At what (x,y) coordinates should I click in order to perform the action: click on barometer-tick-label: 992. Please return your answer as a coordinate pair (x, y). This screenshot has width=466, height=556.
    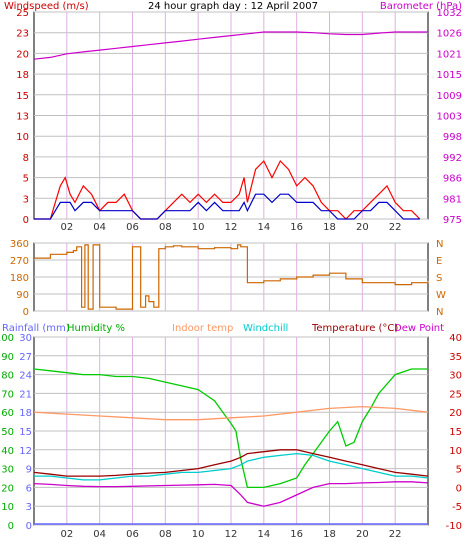
    Looking at the image, I should click on (452, 158).